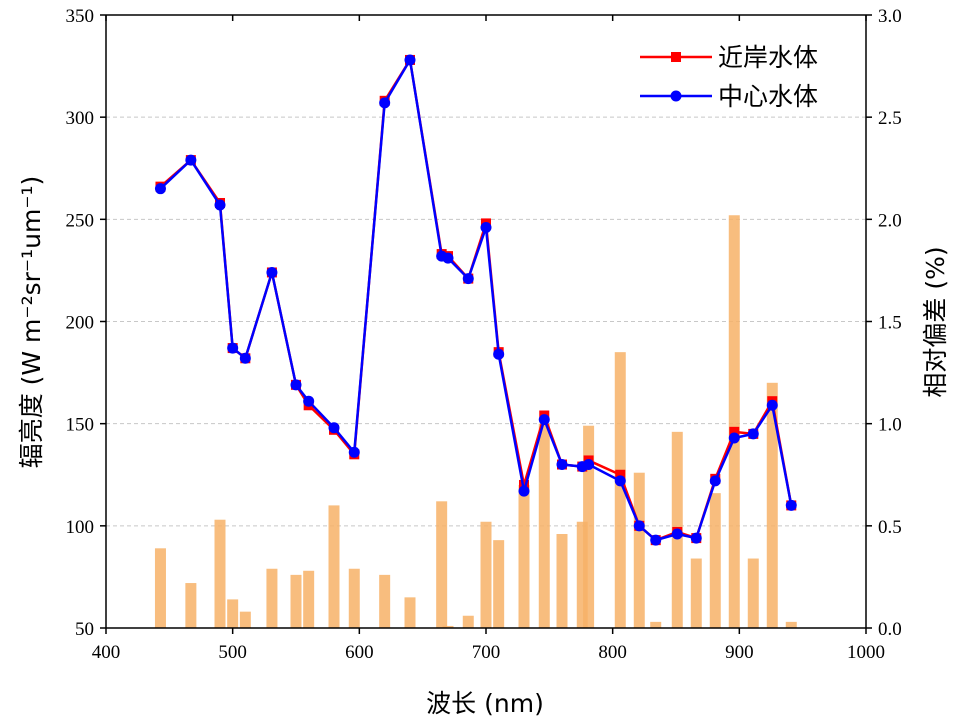 The image size is (975, 726). Describe the element at coordinates (31, 322) in the screenshot. I see `y-axis-title: 辐亮度 (W m⁻²sr⁻¹um⁻¹)` at that location.